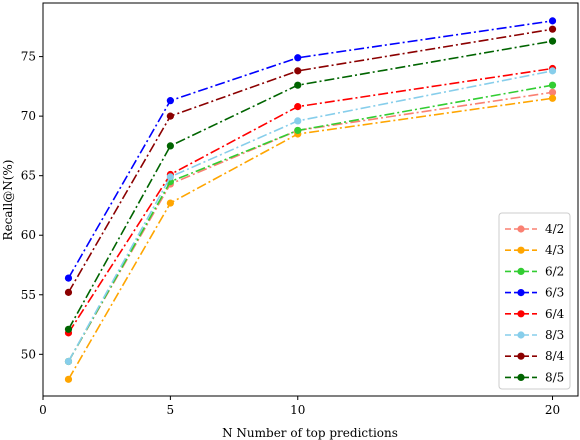 This screenshot has width=580, height=440. What do you see at coordinates (555, 356) in the screenshot?
I see `legend-label: 8/4` at bounding box center [555, 356].